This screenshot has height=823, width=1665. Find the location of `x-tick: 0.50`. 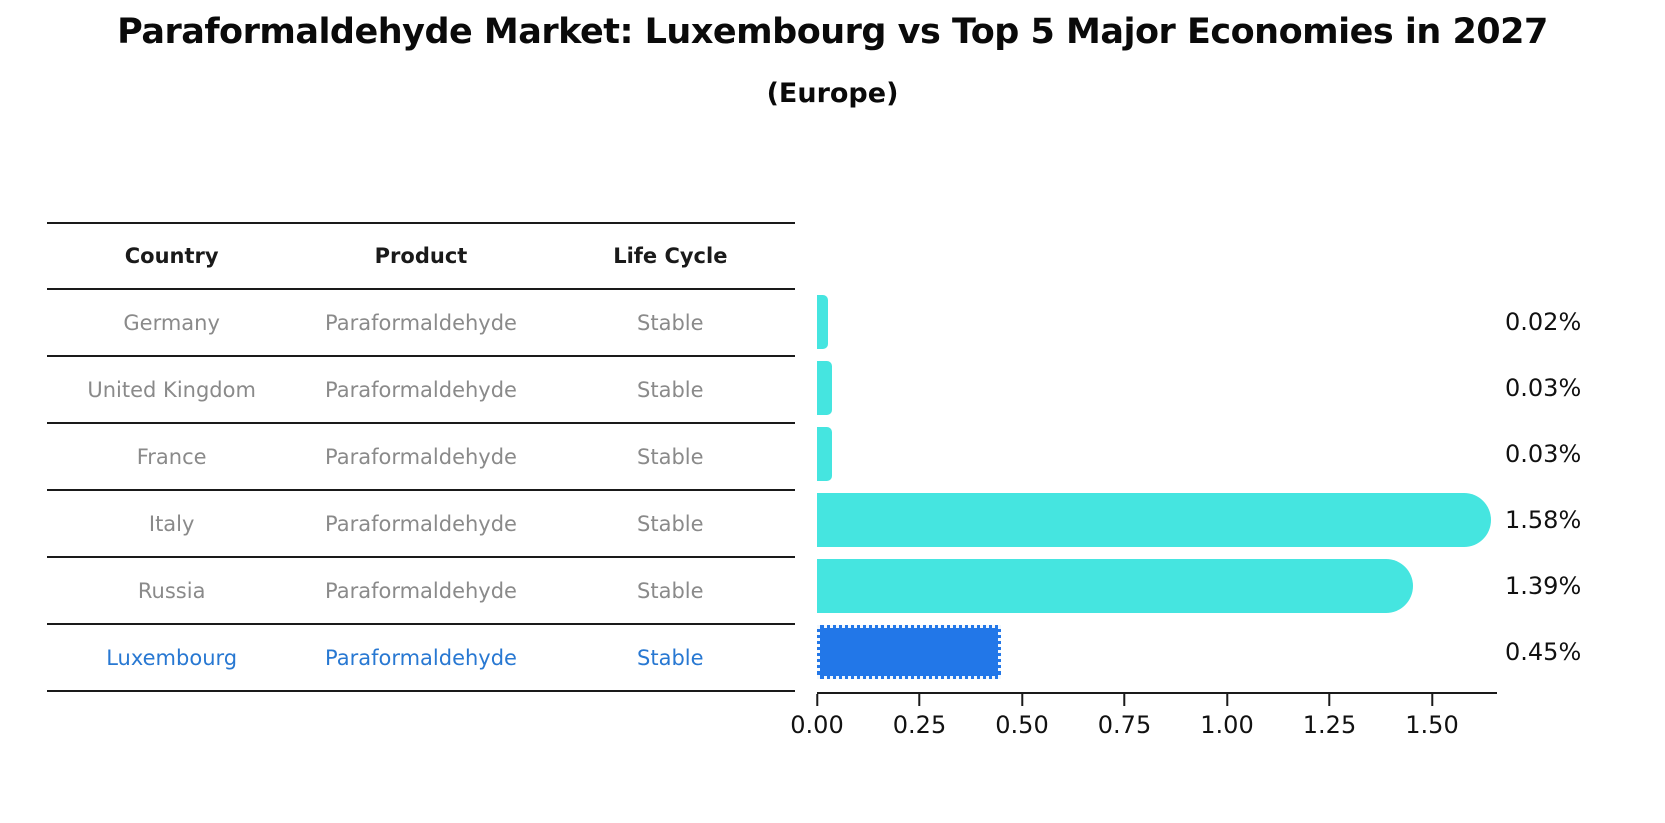

x-tick: 0.50 is located at coordinates (1022, 716).